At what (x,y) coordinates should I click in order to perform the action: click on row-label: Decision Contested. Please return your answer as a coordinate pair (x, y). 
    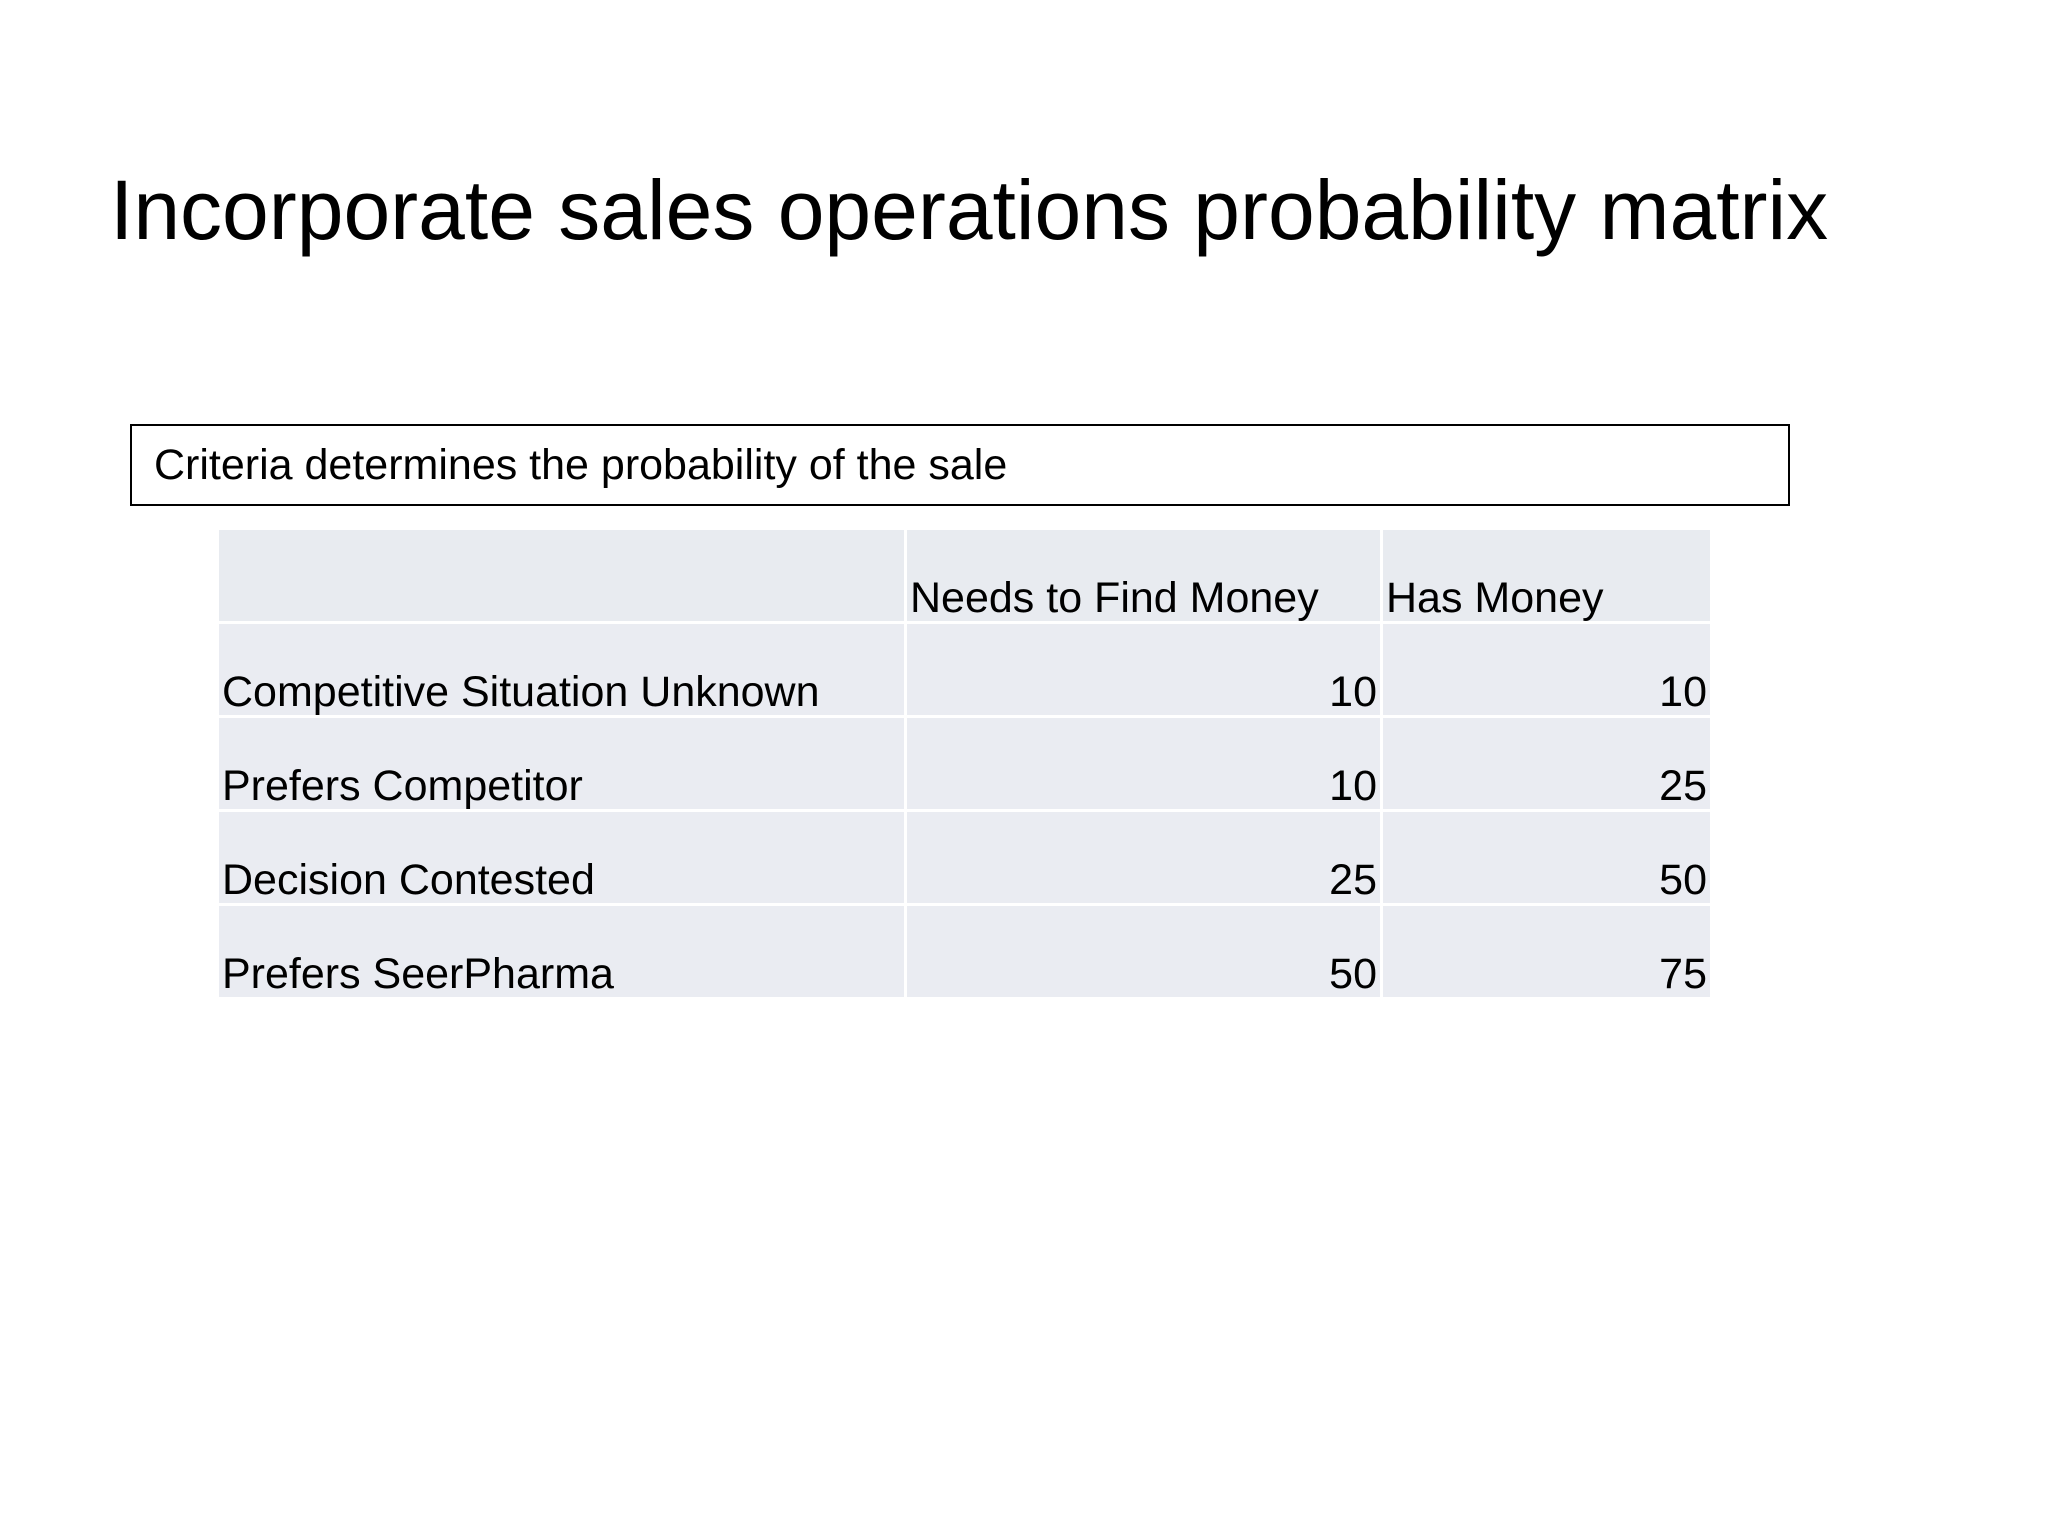
    Looking at the image, I should click on (561, 857).